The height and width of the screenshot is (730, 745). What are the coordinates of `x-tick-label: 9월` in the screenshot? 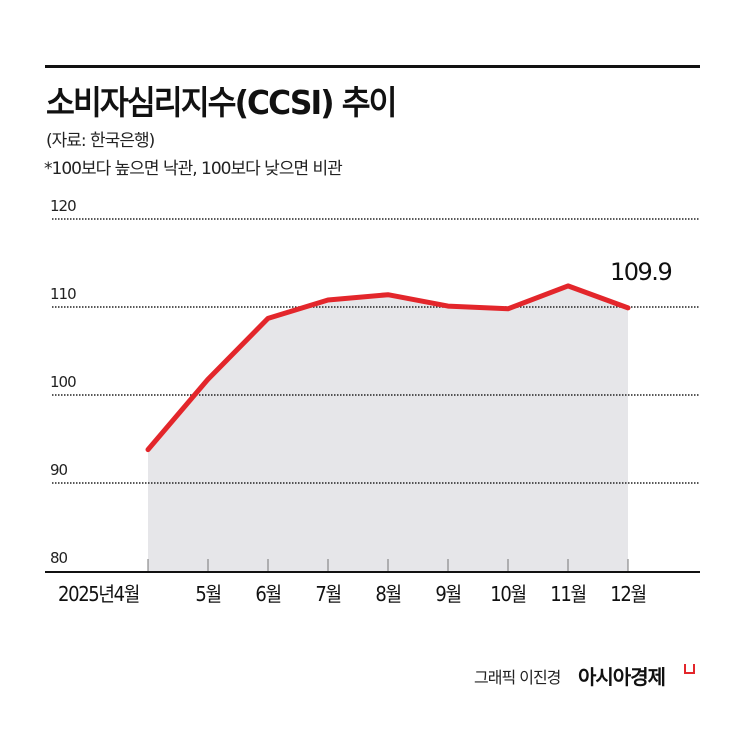 It's located at (448, 594).